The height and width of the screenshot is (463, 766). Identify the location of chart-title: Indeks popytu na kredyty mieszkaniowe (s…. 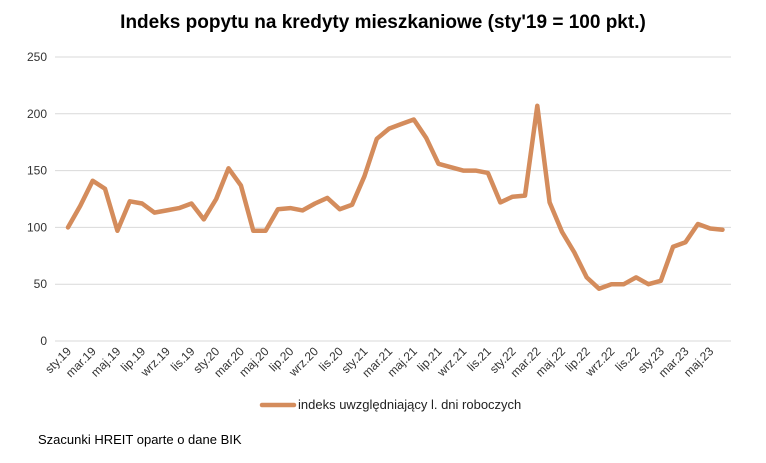
(383, 22).